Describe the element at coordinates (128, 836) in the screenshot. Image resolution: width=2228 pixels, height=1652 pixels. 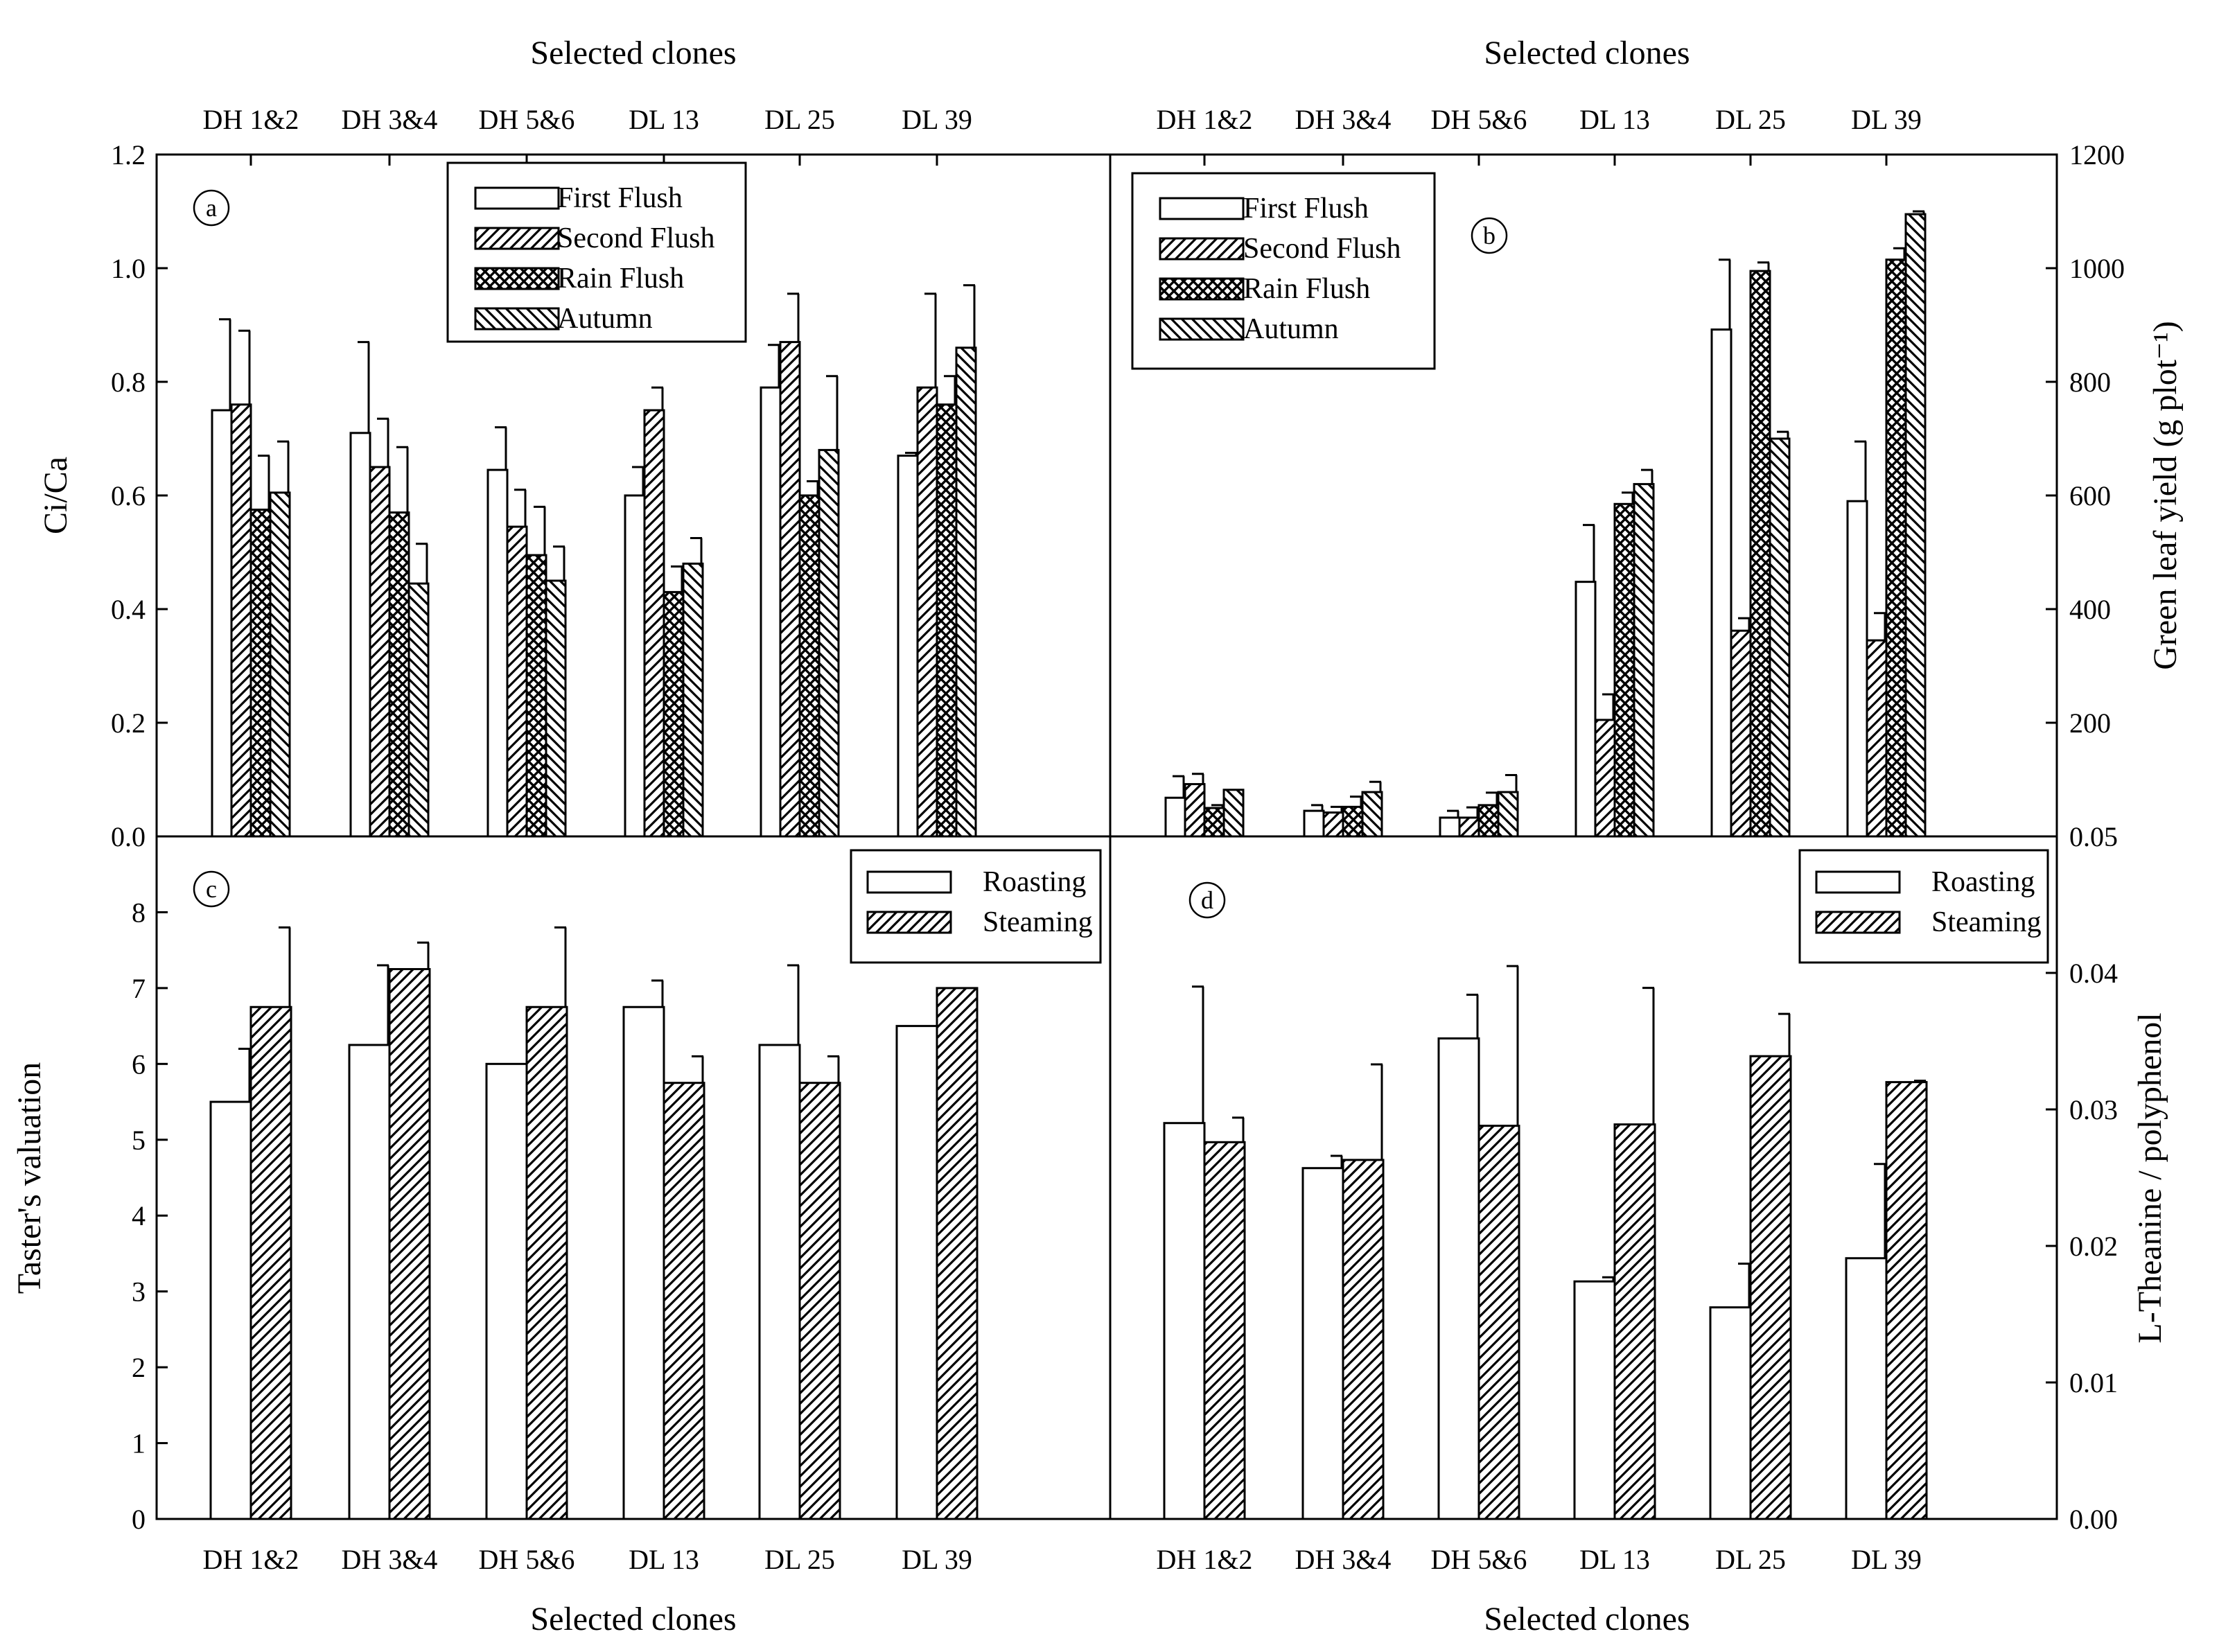
I see `y-tick-label: 0.0` at that location.